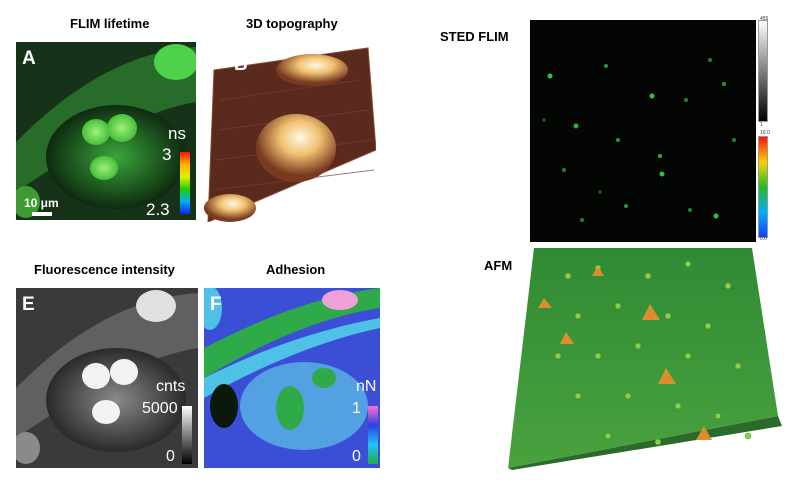  Describe the element at coordinates (110, 23) in the screenshot. I see `caption-flim: FLIM lifetime` at that location.